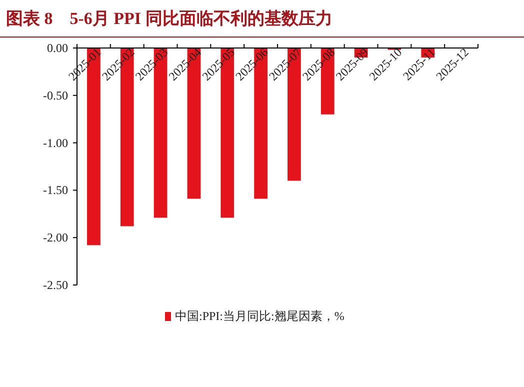 The height and width of the screenshot is (387, 524). I want to click on y-tick-label: -2.00, so click(55, 237).